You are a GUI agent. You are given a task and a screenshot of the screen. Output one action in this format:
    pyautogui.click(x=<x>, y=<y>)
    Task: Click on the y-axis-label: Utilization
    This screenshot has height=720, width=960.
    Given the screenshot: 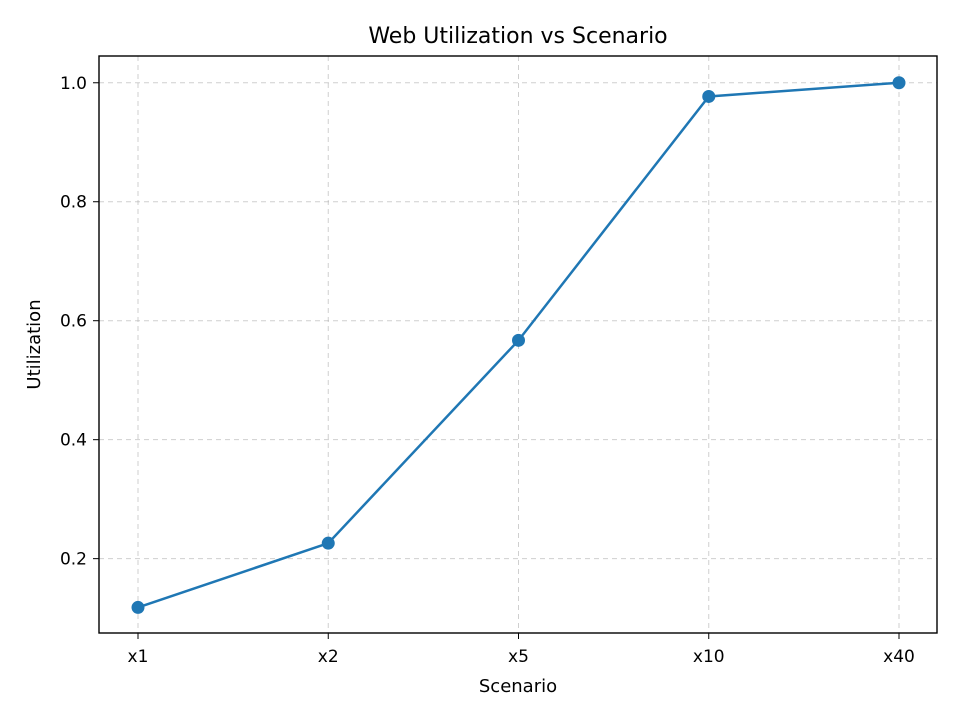 What is the action you would take?
    pyautogui.click(x=34, y=344)
    